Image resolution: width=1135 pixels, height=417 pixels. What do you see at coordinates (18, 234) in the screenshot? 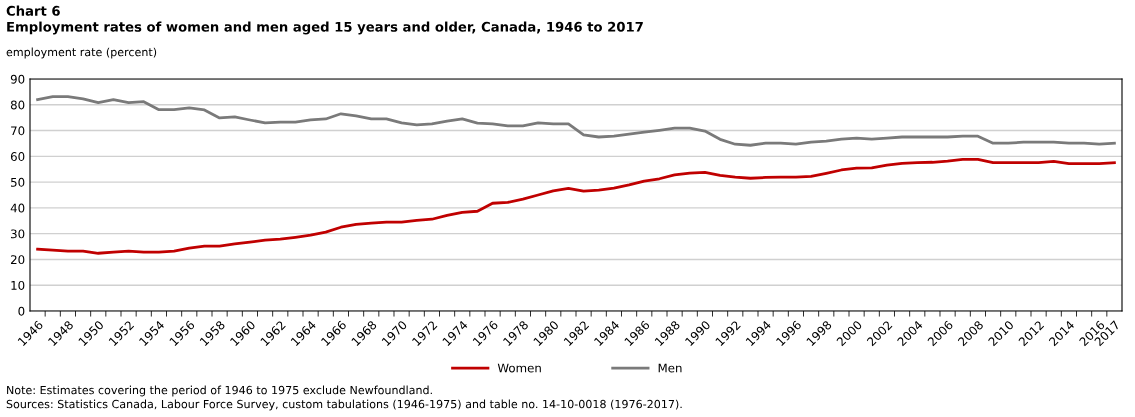
I see `y-tick-label: 30` at bounding box center [18, 234].